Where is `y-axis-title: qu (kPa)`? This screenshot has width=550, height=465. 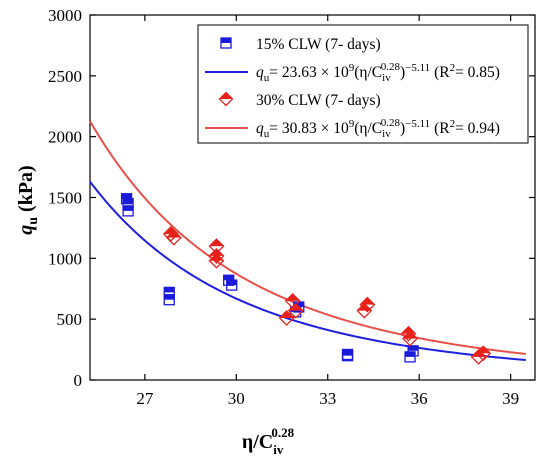 y-axis-title: qu (kPa) is located at coordinates (28, 199).